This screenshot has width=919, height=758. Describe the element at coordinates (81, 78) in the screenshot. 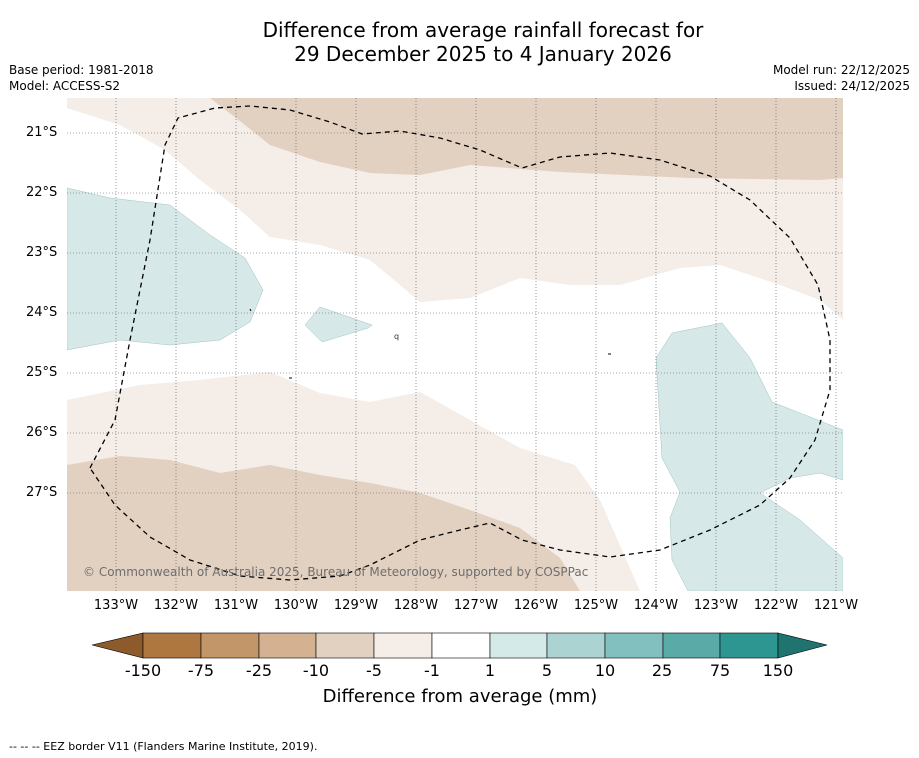

I see `meta-left: Base period: 1981-2018 Model: ACCESS-S2` at that location.